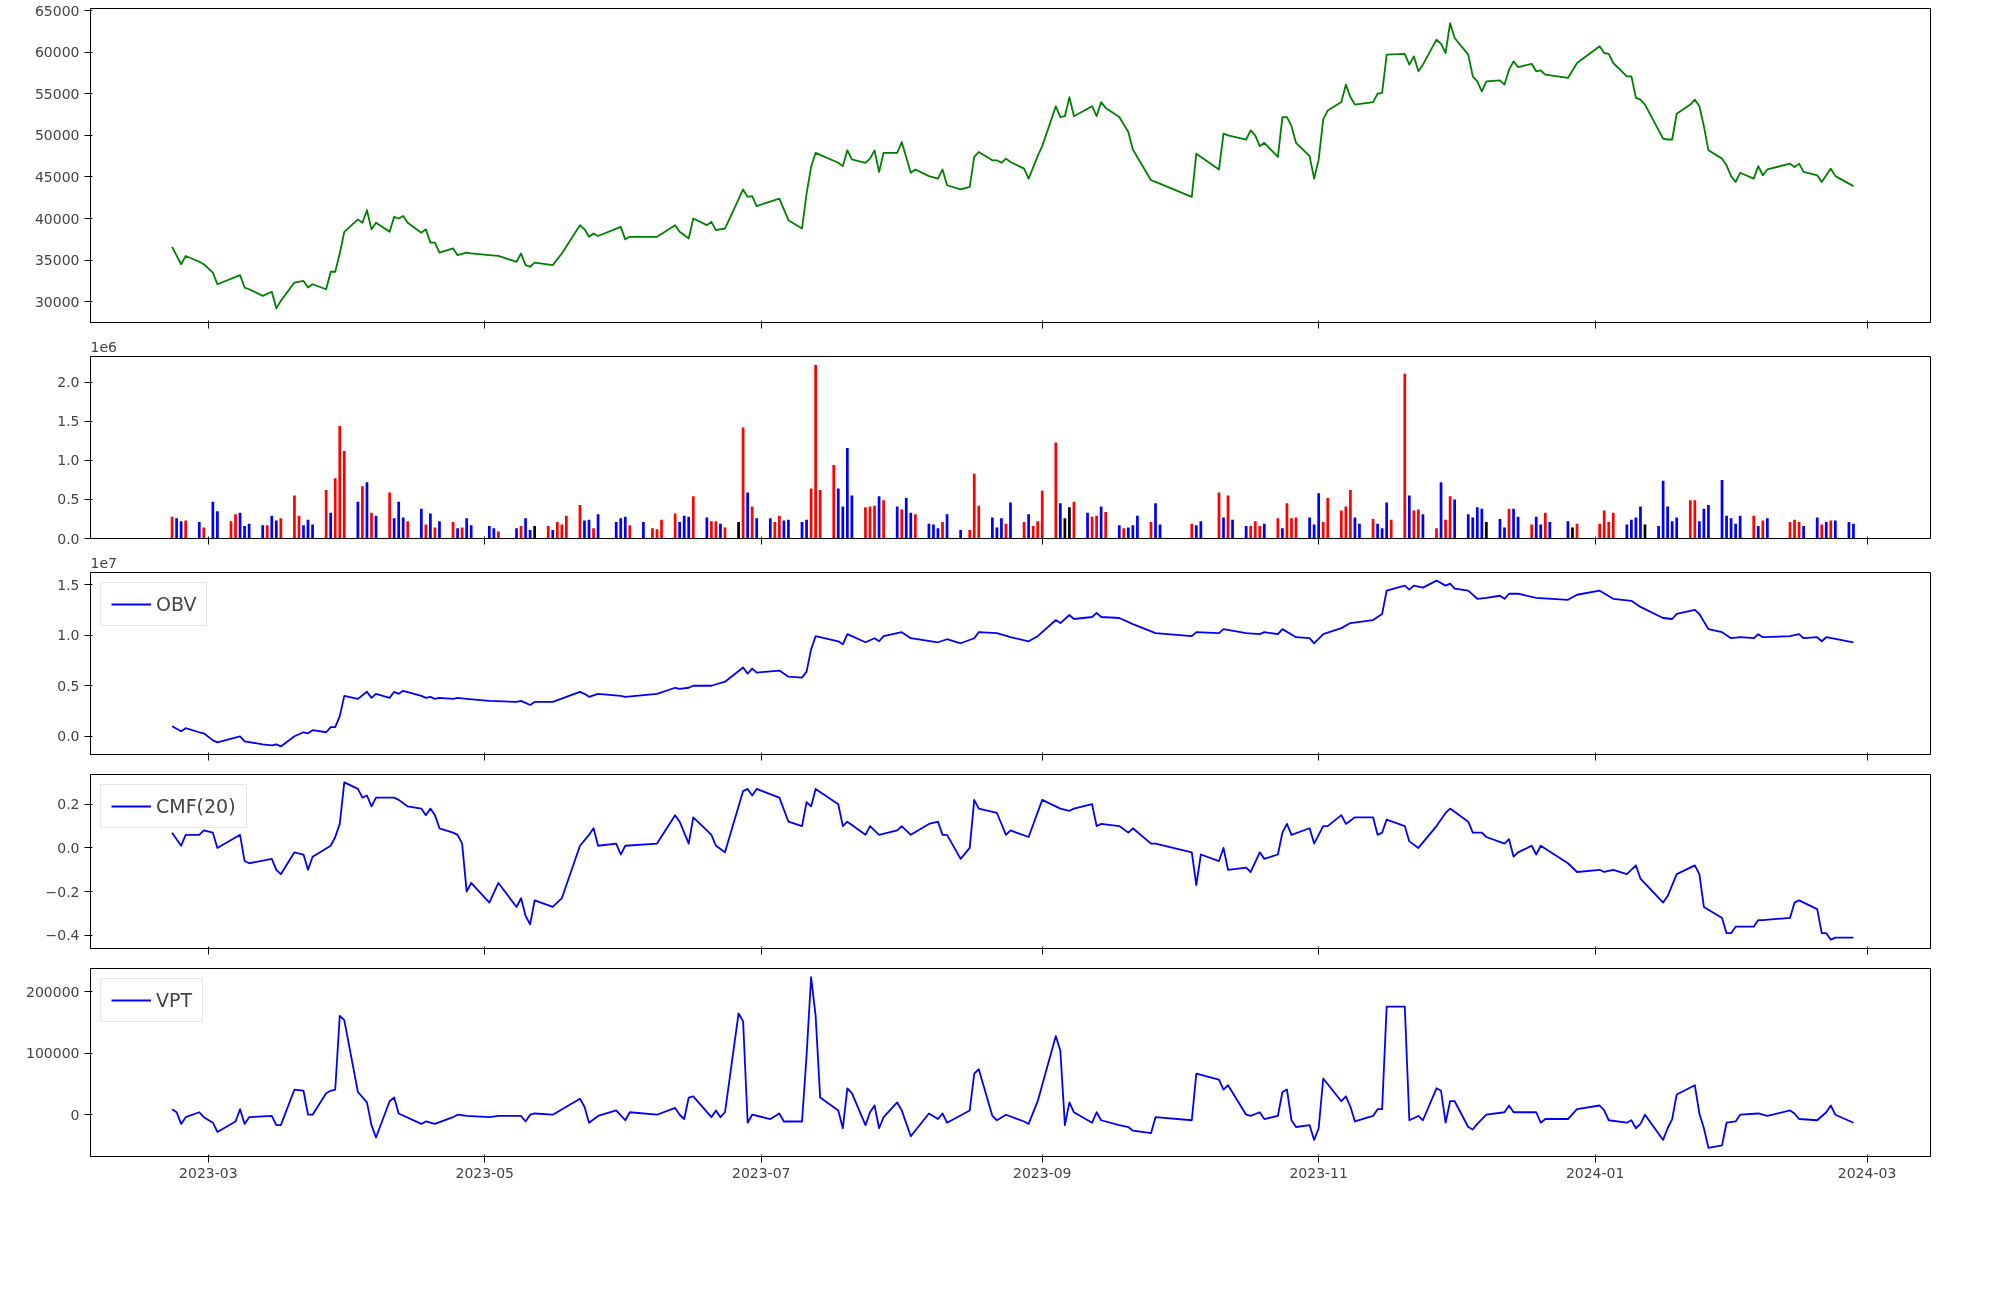 This screenshot has width=2000, height=1300. I want to click on legend-label: OBV, so click(176, 604).